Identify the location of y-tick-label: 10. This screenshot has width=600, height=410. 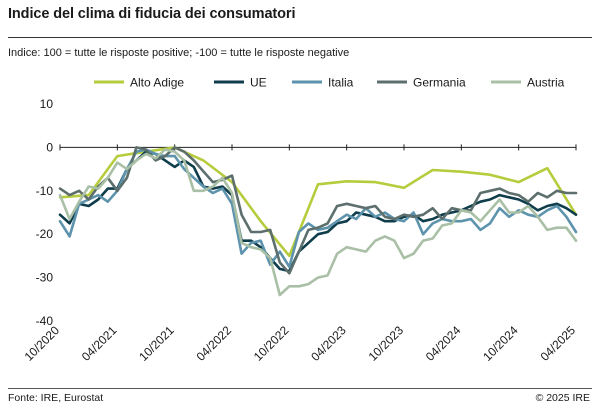
(47, 104).